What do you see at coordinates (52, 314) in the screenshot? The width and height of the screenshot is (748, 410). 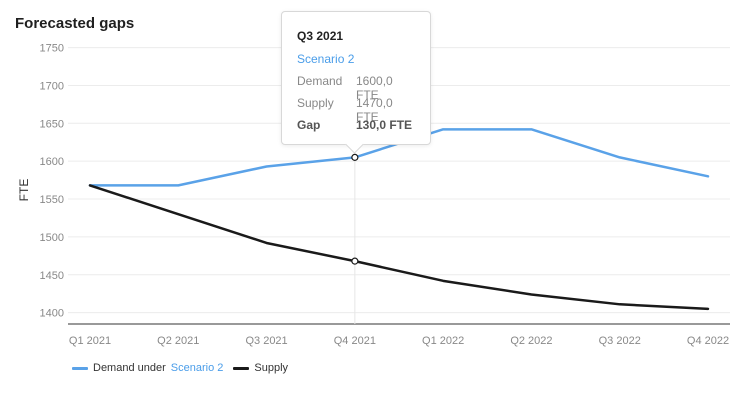 I see `y-tick-label: 1400` at bounding box center [52, 314].